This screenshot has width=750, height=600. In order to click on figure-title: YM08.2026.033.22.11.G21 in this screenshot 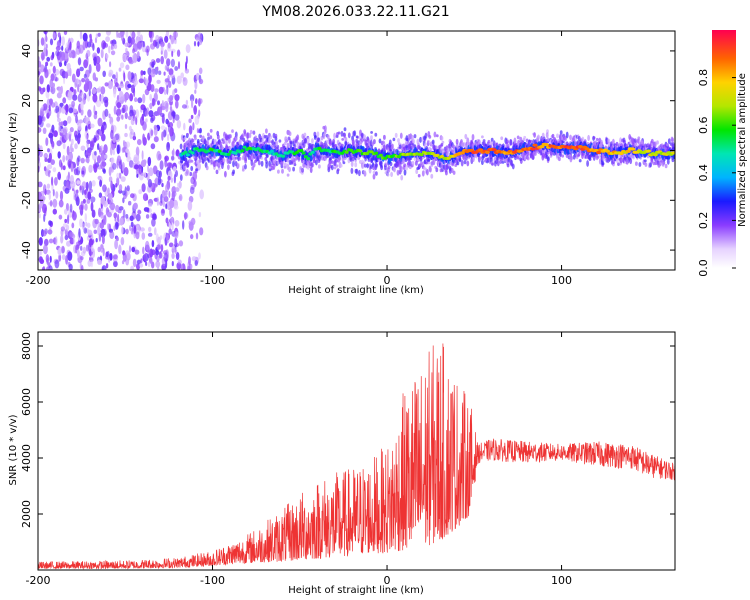, I will do `click(355, 12)`.